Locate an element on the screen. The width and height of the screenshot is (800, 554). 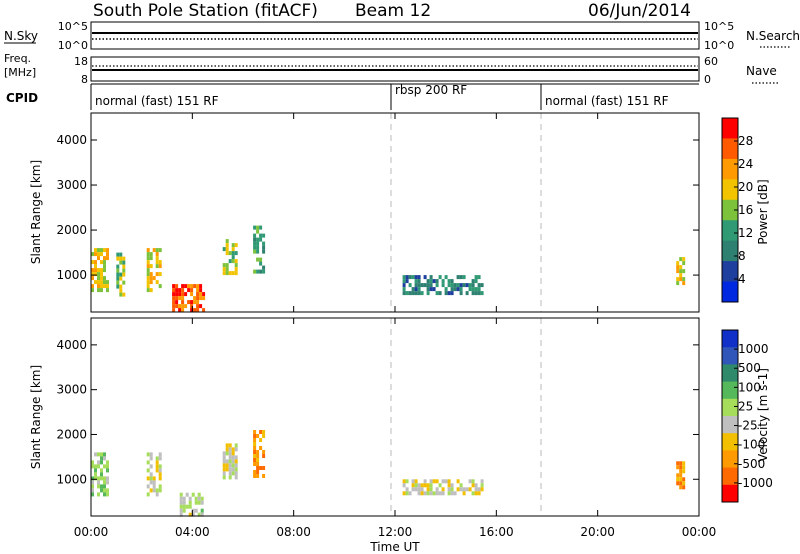
cpid-segment-2: rbsp 200 RF is located at coordinates (431, 90).